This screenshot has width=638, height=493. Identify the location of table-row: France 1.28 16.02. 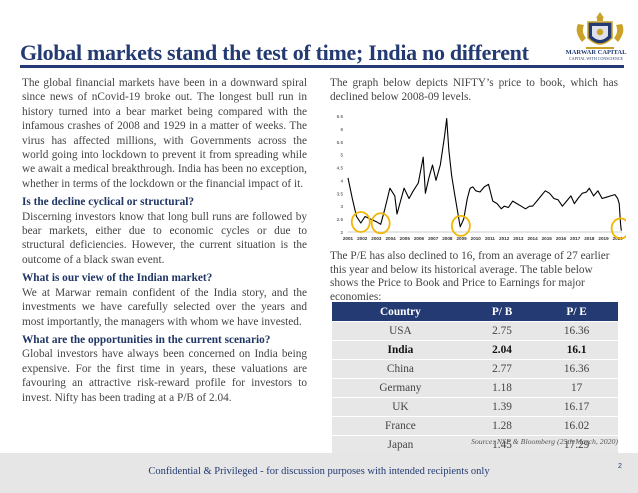
(475, 426).